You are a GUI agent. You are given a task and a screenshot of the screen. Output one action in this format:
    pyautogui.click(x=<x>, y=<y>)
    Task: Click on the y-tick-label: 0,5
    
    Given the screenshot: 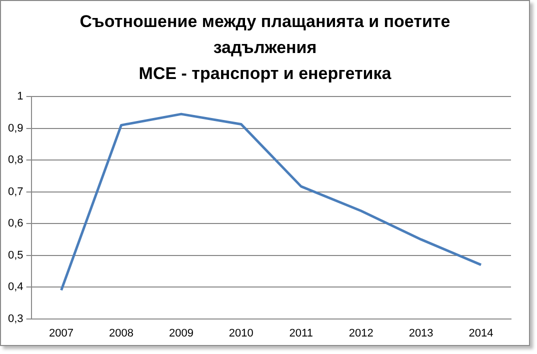 What is the action you would take?
    pyautogui.click(x=16, y=255)
    